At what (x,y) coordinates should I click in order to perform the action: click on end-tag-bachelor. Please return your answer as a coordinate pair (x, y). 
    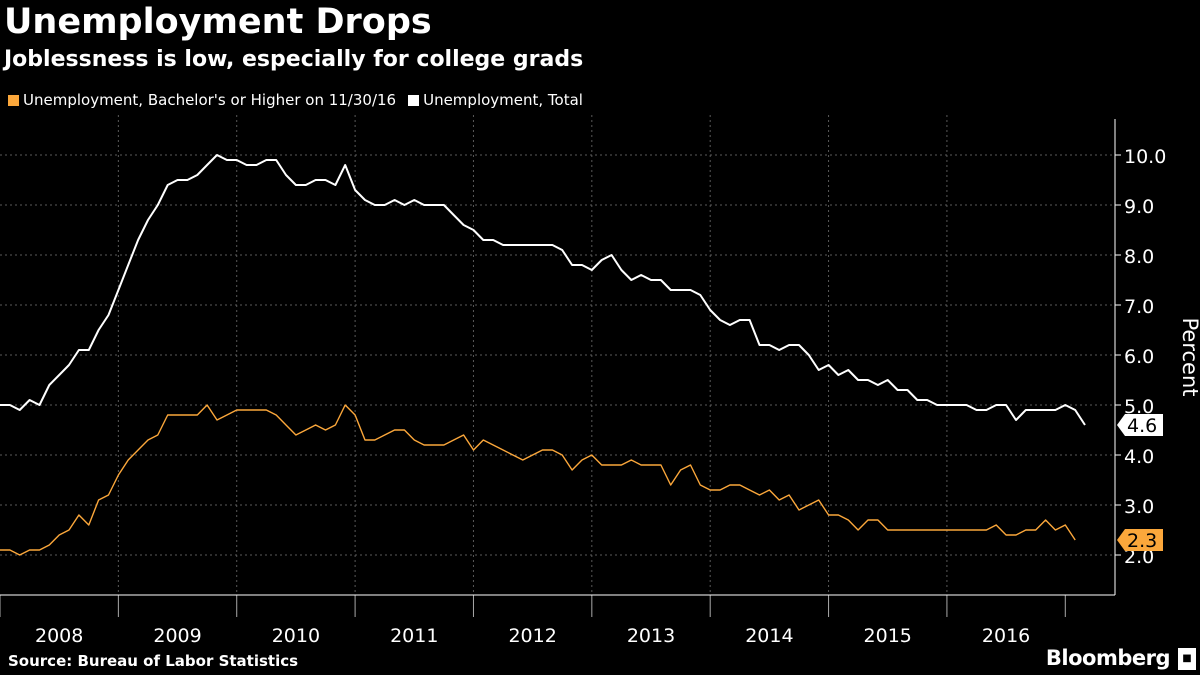
    Looking at the image, I should click on (1140, 540).